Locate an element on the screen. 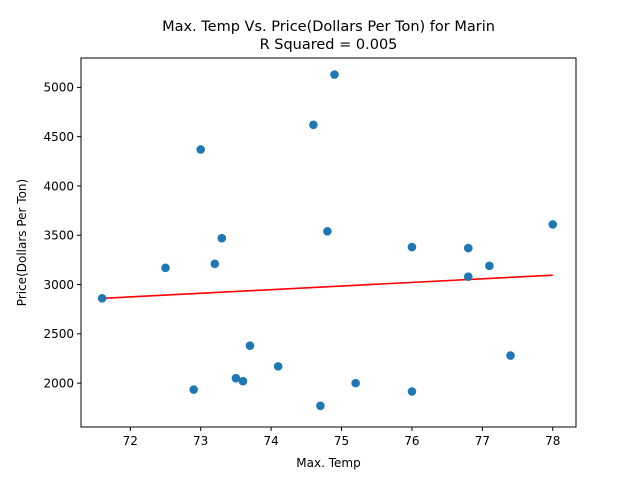 This screenshot has height=480, width=640. y-tick-label: 5000 is located at coordinates (58, 88).